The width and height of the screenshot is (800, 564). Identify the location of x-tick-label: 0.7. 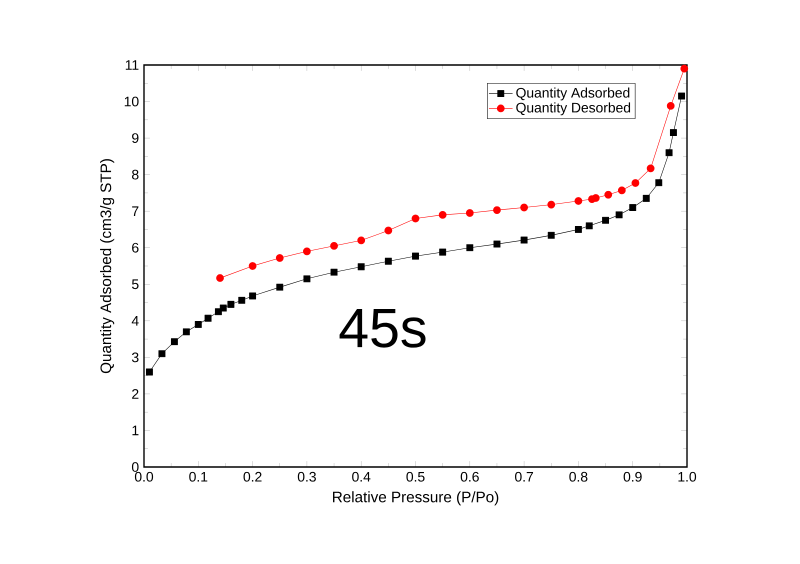
(524, 477).